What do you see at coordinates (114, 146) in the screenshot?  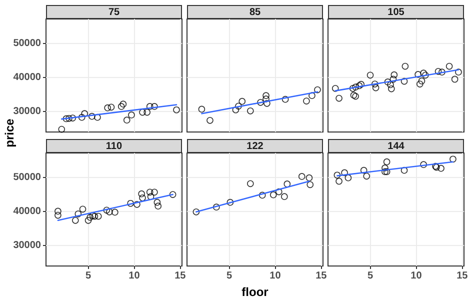 I see `chart-title: 110` at bounding box center [114, 146].